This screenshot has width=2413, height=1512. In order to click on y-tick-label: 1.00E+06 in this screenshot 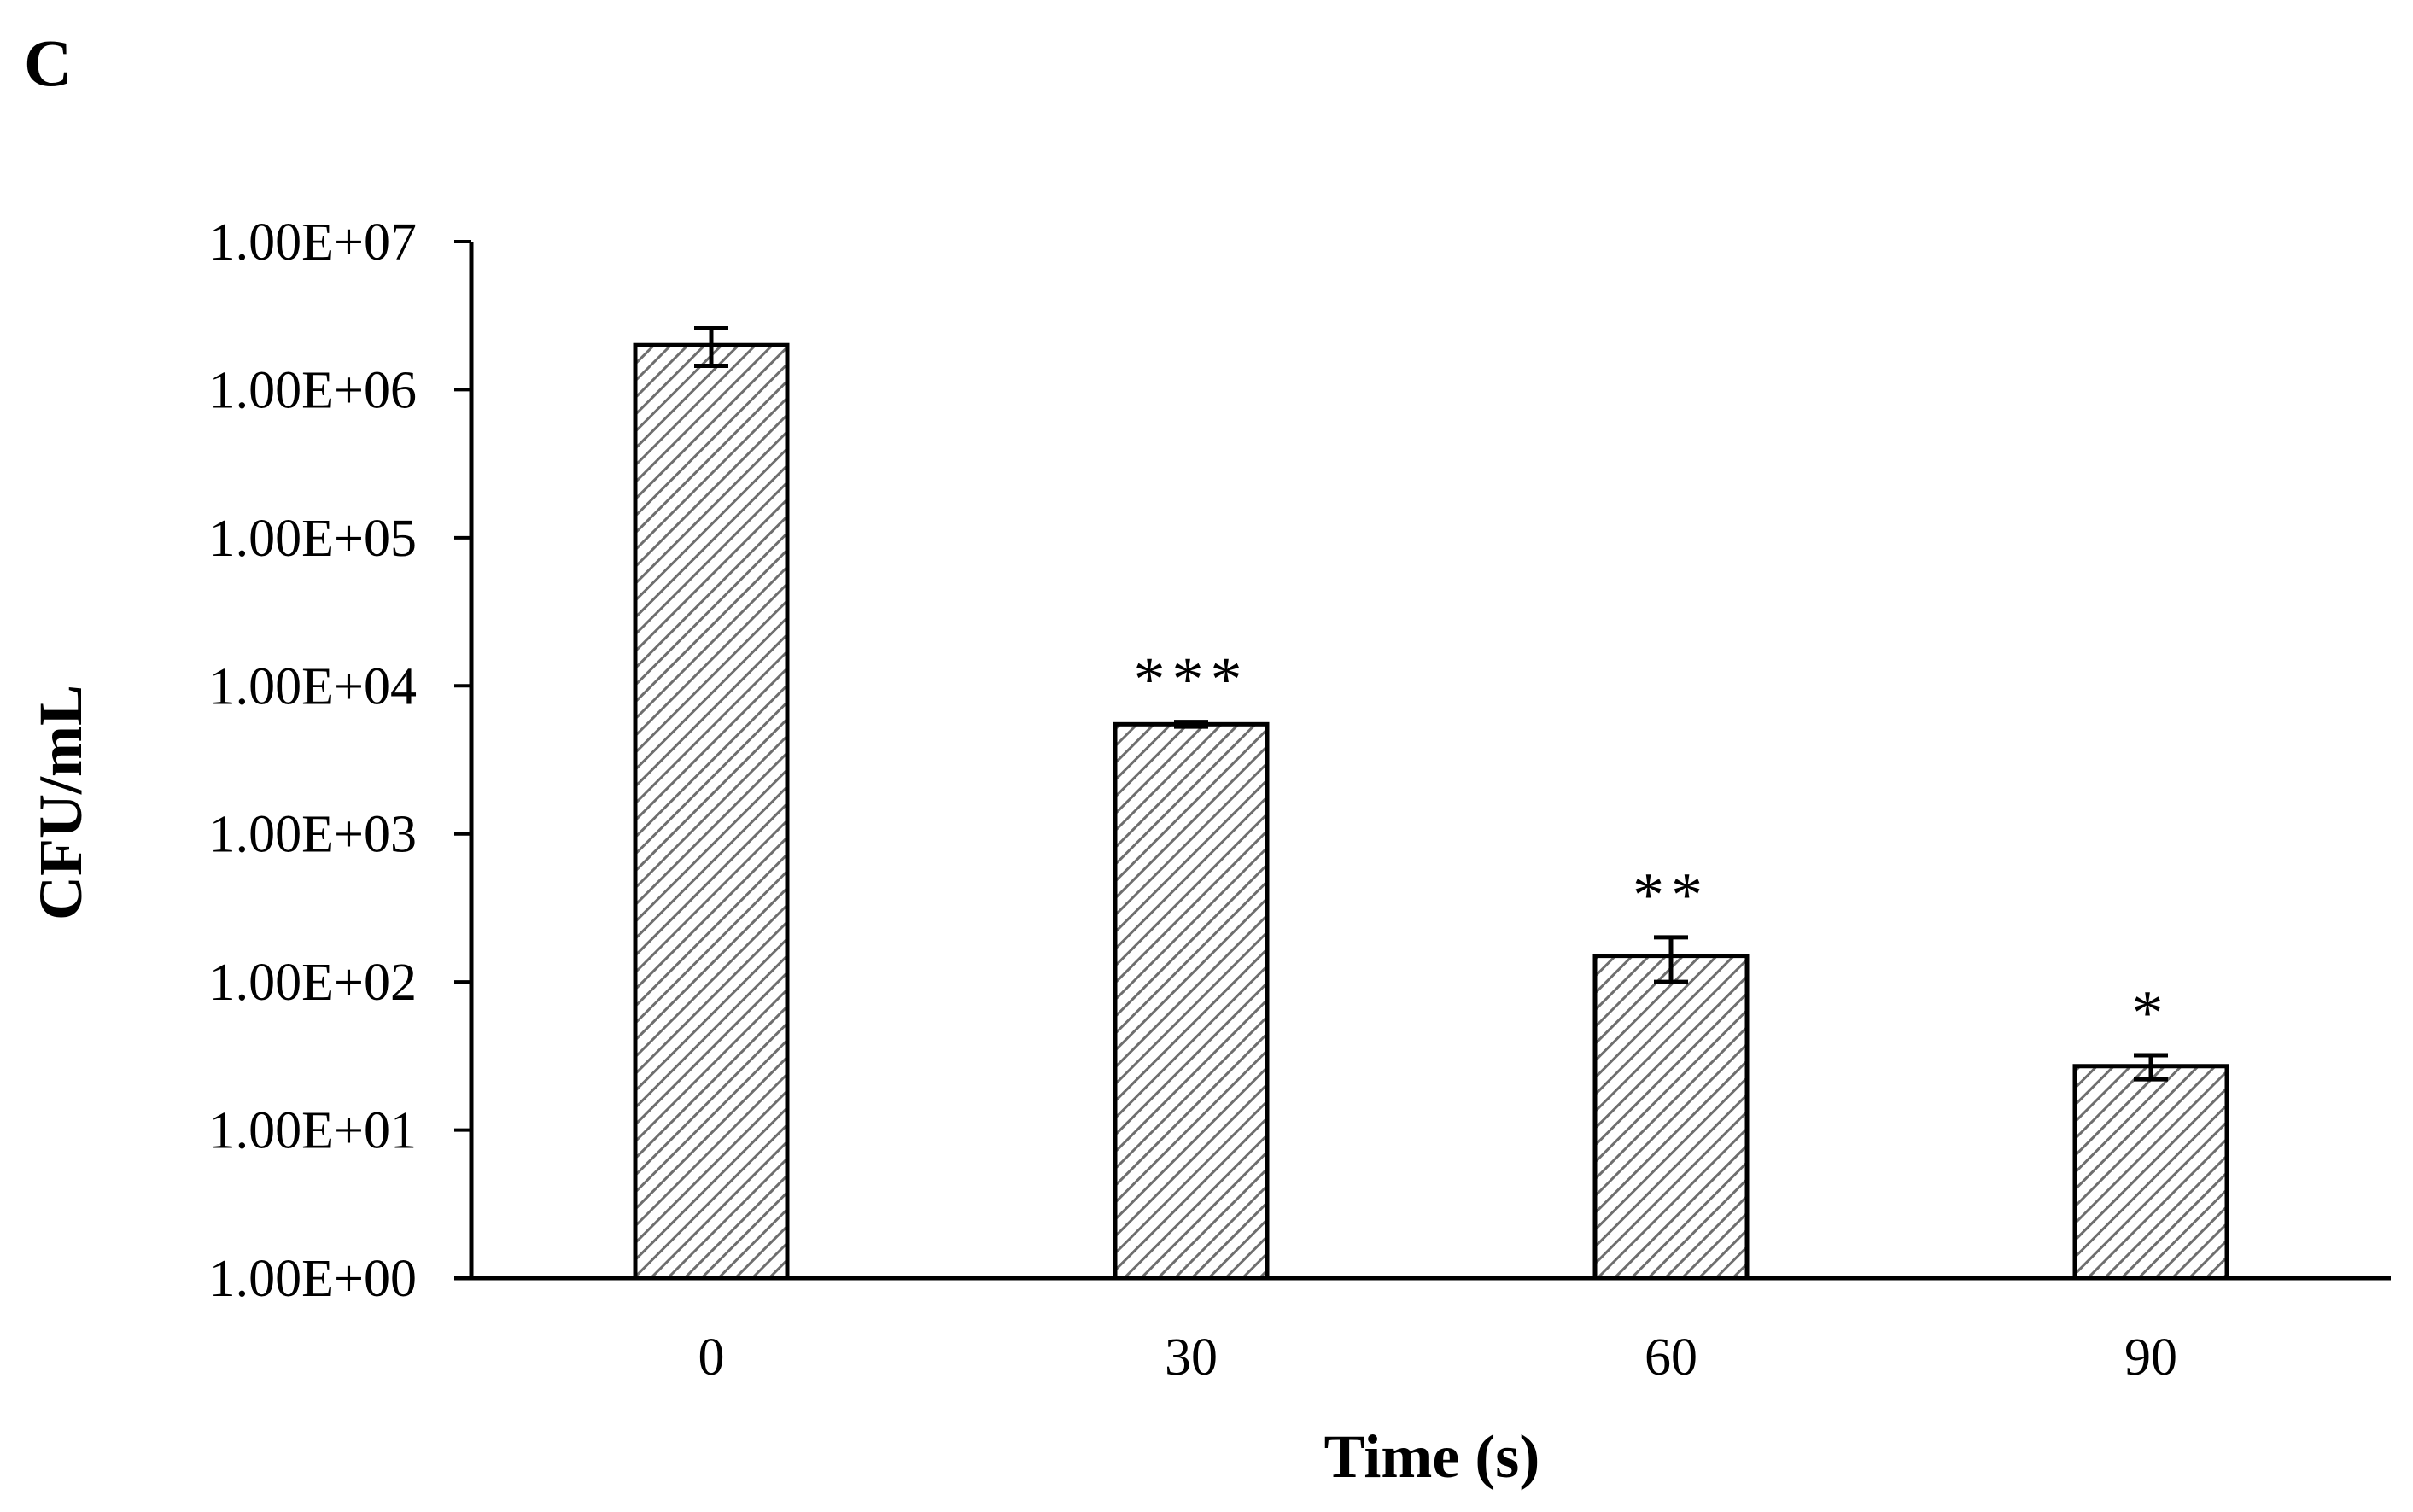, I will do `click(313, 390)`.